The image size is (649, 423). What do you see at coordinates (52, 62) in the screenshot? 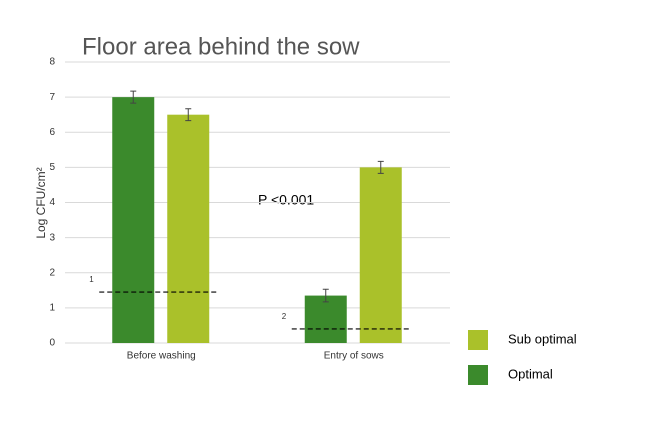
I see `y-tick-label: 8` at bounding box center [52, 62].